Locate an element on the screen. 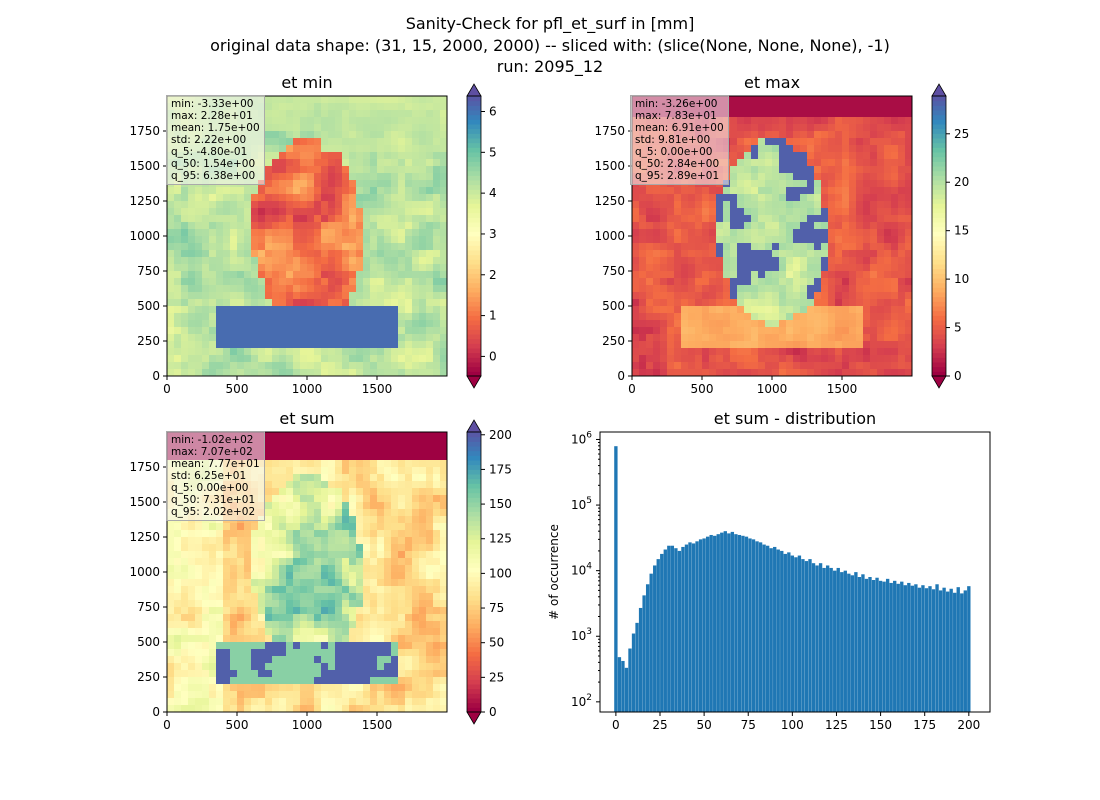 The height and width of the screenshot is (800, 1100). et-max-ytick-label: 1500 is located at coordinates (609, 166).